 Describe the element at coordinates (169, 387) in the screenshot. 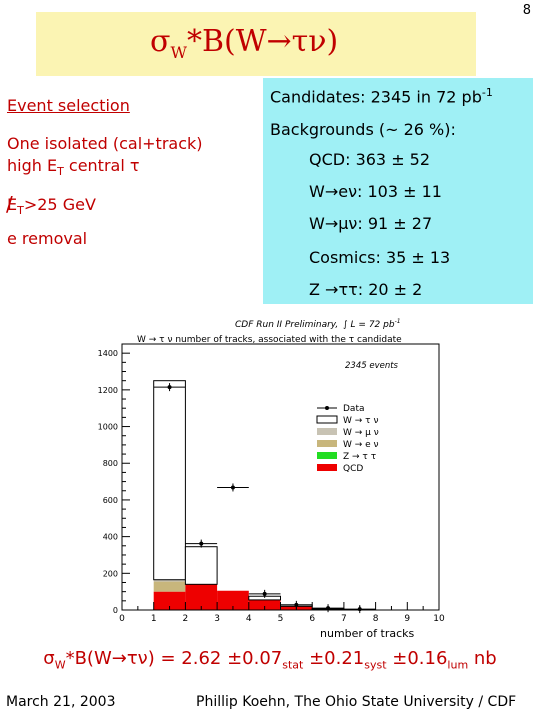

I see `data-point-bin1` at that location.